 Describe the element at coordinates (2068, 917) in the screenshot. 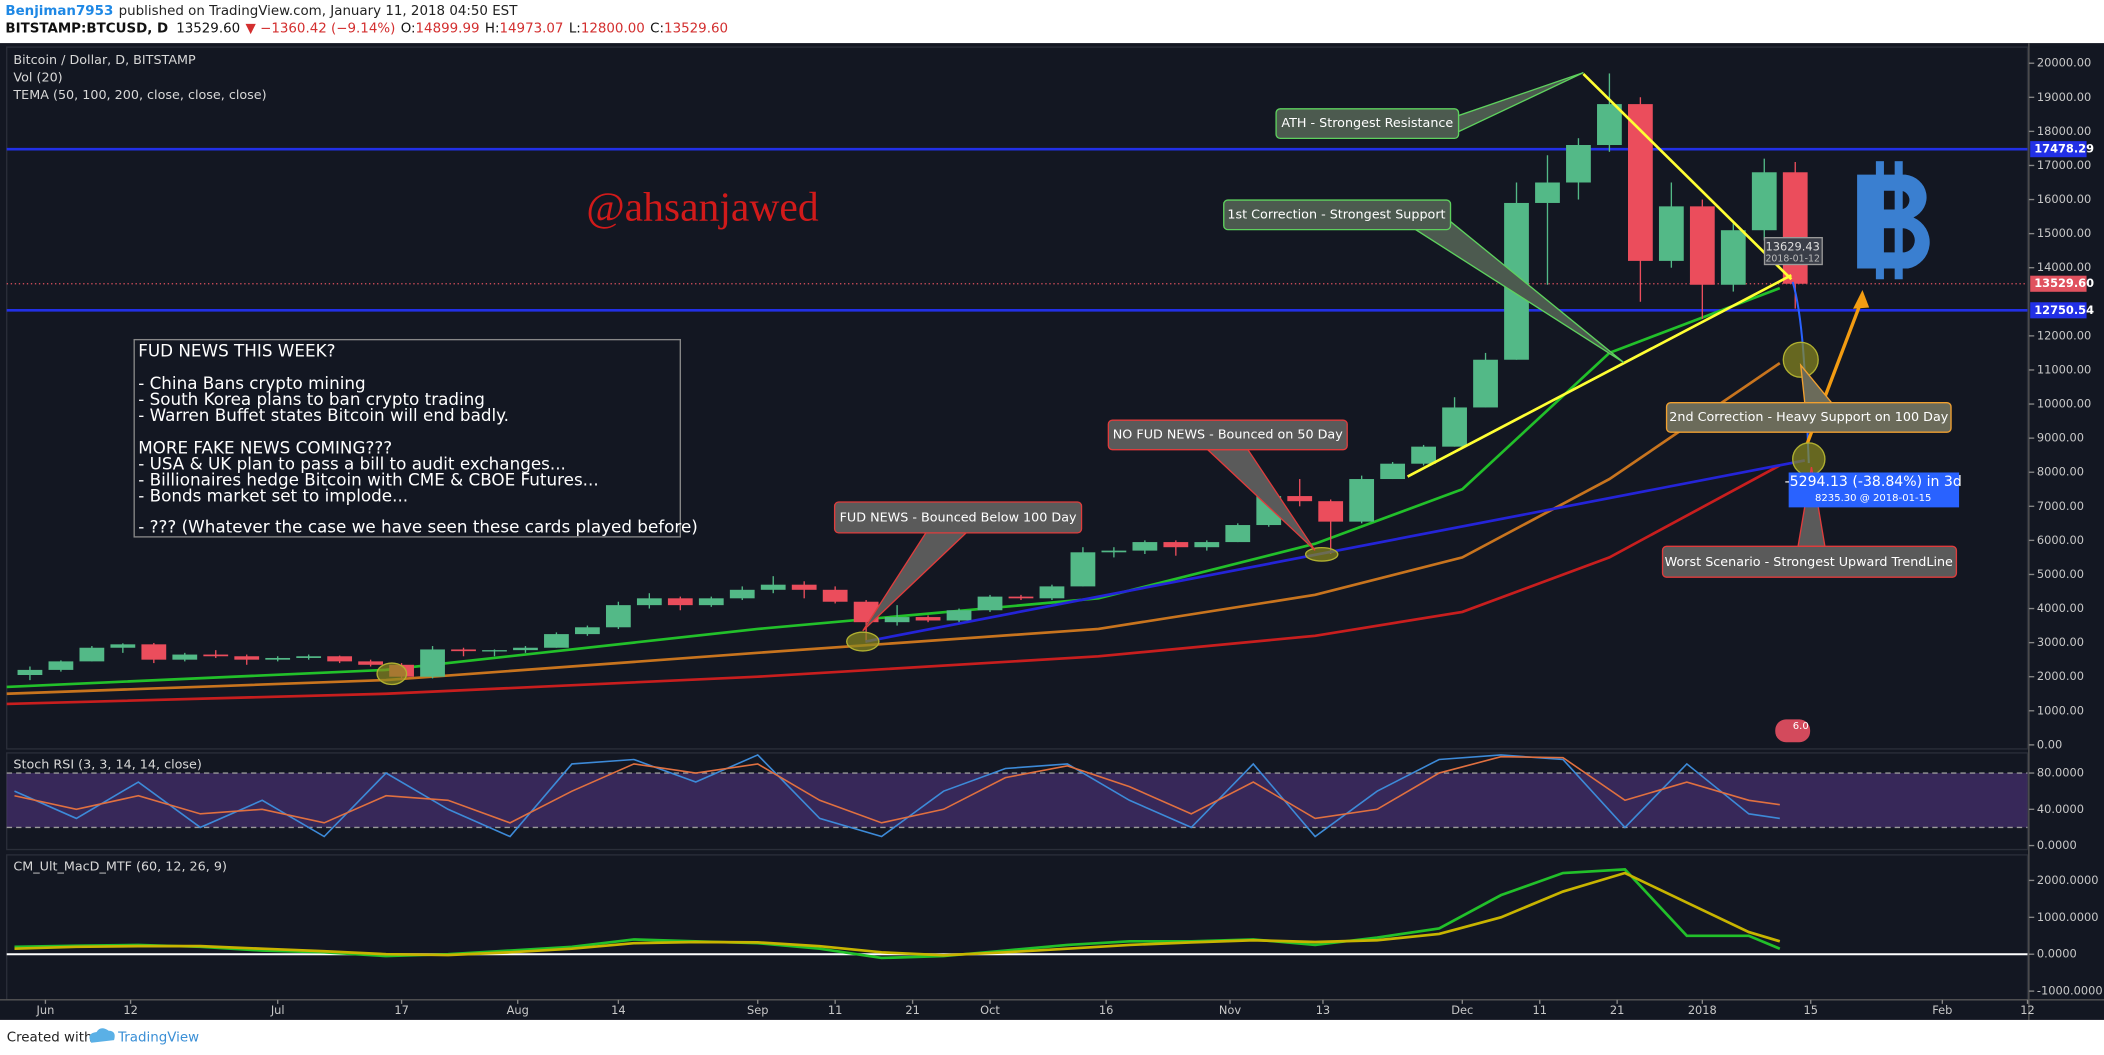

I see `y-tick-label: 1000.0000` at that location.